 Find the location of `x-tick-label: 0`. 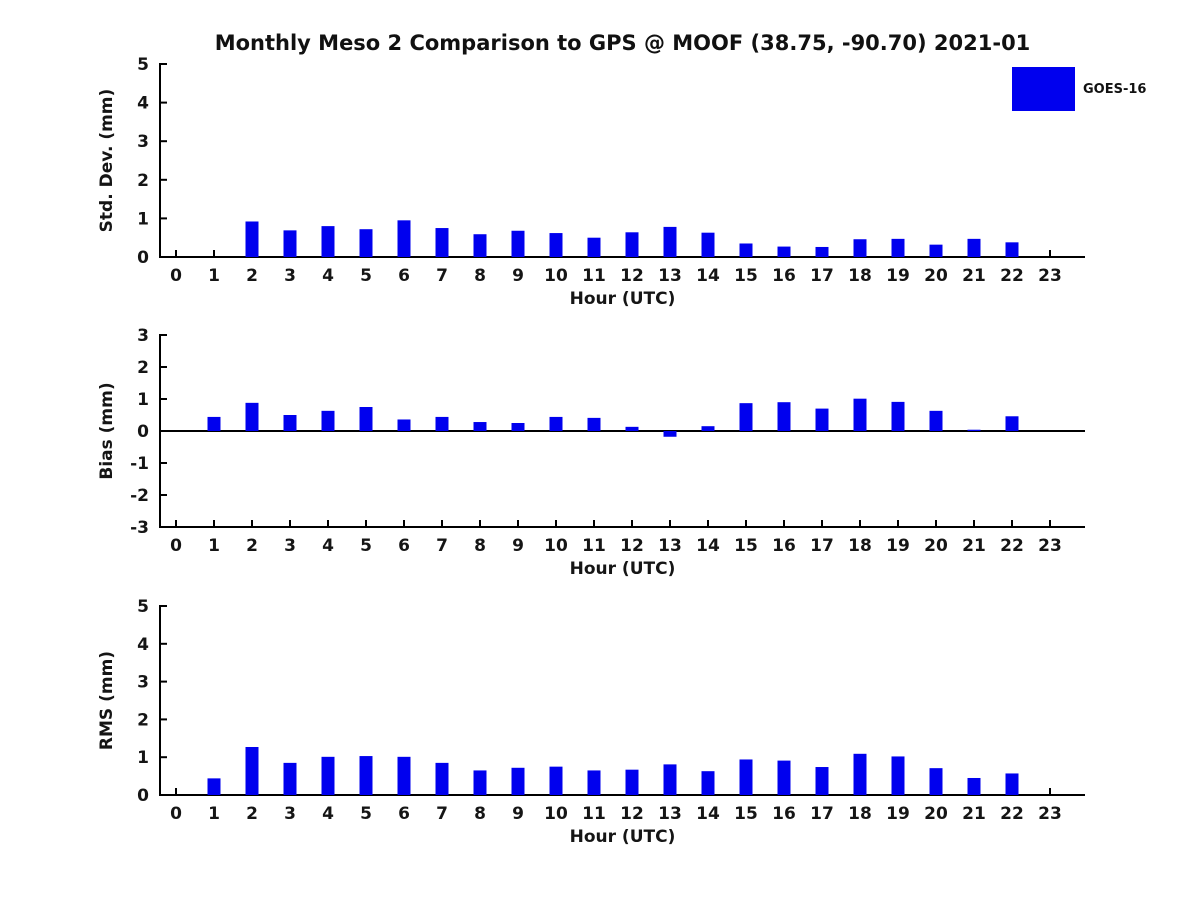

x-tick-label: 0 is located at coordinates (176, 276).